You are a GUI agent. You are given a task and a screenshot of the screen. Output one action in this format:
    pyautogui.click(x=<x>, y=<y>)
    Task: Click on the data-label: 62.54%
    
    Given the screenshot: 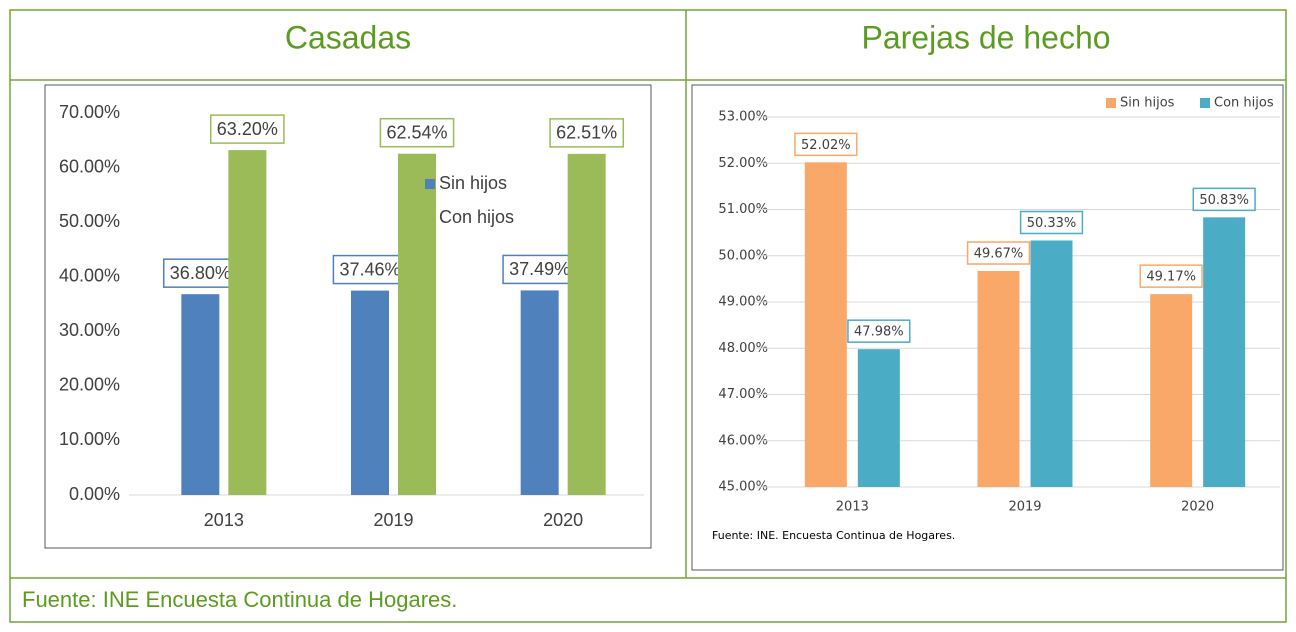 What is the action you would take?
    pyautogui.click(x=416, y=132)
    